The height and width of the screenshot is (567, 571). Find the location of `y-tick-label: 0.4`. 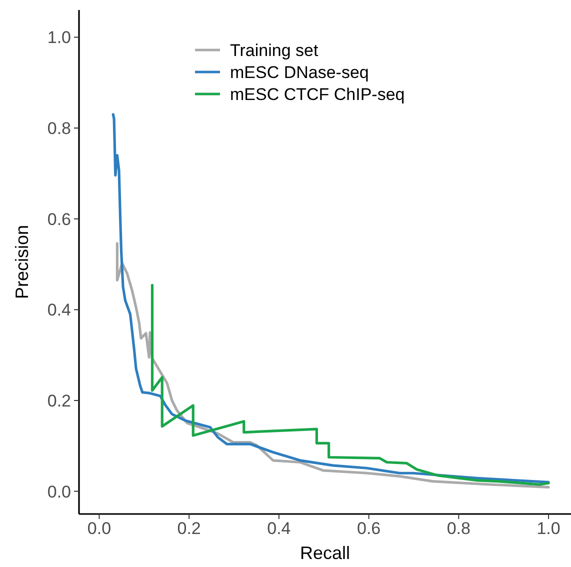

y-tick-label: 0.4 is located at coordinates (59, 310).